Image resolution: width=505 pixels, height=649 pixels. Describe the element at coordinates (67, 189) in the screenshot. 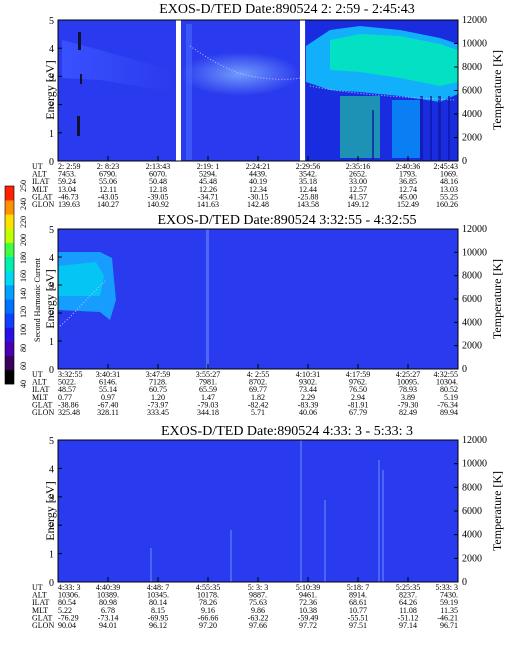

I see `ephemeris-value: 13.04` at that location.